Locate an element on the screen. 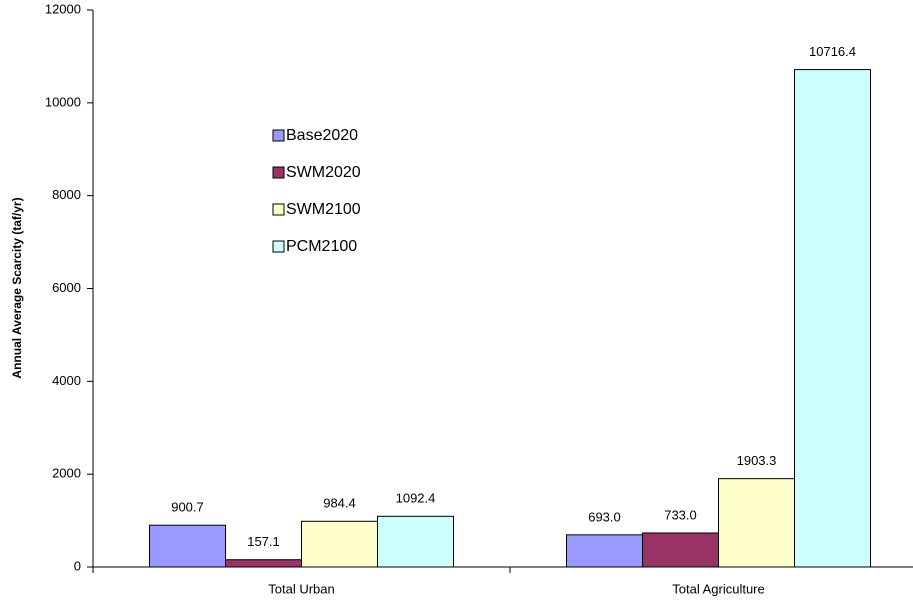  value-label: 900.7 is located at coordinates (187, 507).